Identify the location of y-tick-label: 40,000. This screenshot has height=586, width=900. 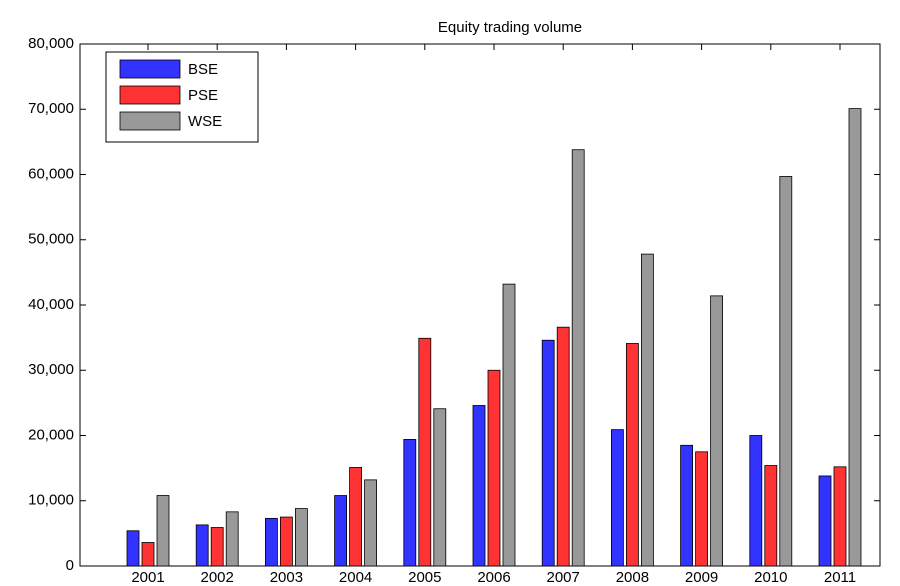
(51, 304).